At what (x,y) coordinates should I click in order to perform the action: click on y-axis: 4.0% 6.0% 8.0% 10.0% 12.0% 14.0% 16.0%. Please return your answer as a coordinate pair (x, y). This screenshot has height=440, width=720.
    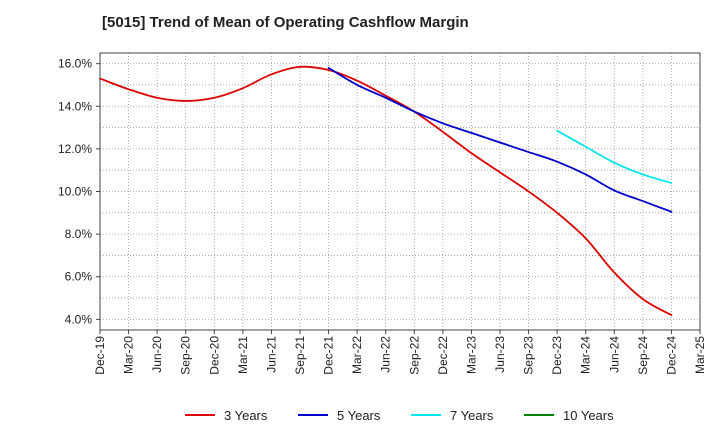
    Looking at the image, I should click on (79, 191).